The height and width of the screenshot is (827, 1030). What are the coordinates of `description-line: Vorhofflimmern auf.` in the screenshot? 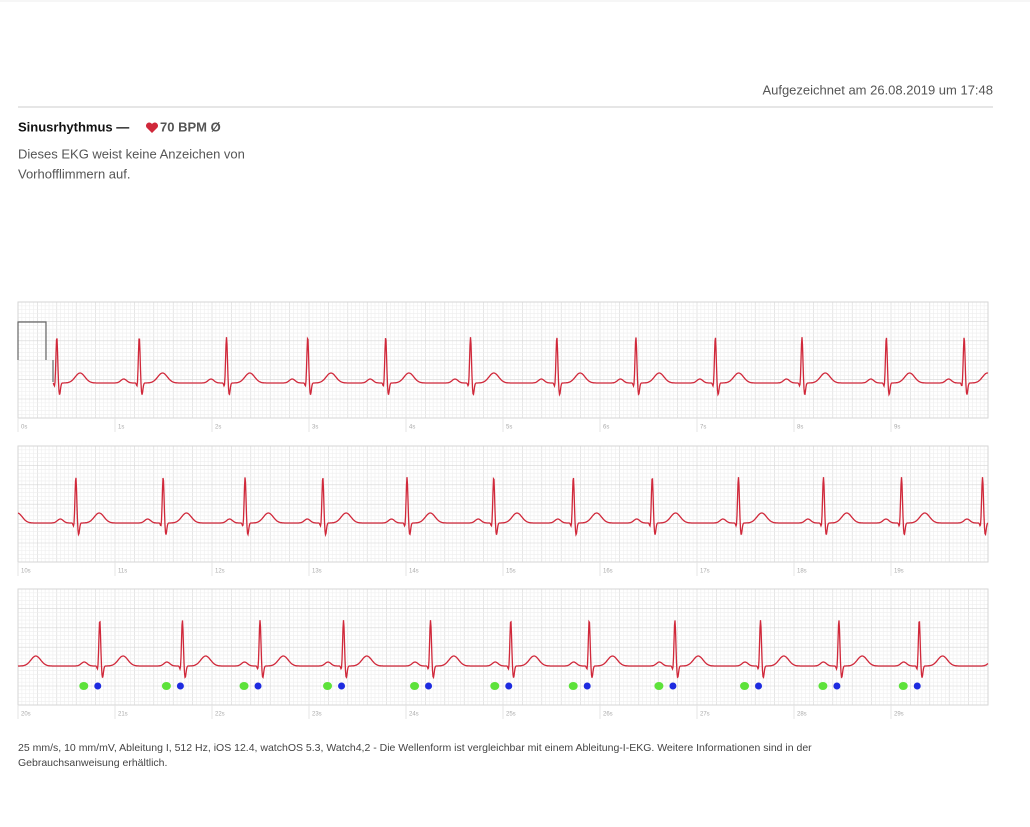 It's located at (74, 173).